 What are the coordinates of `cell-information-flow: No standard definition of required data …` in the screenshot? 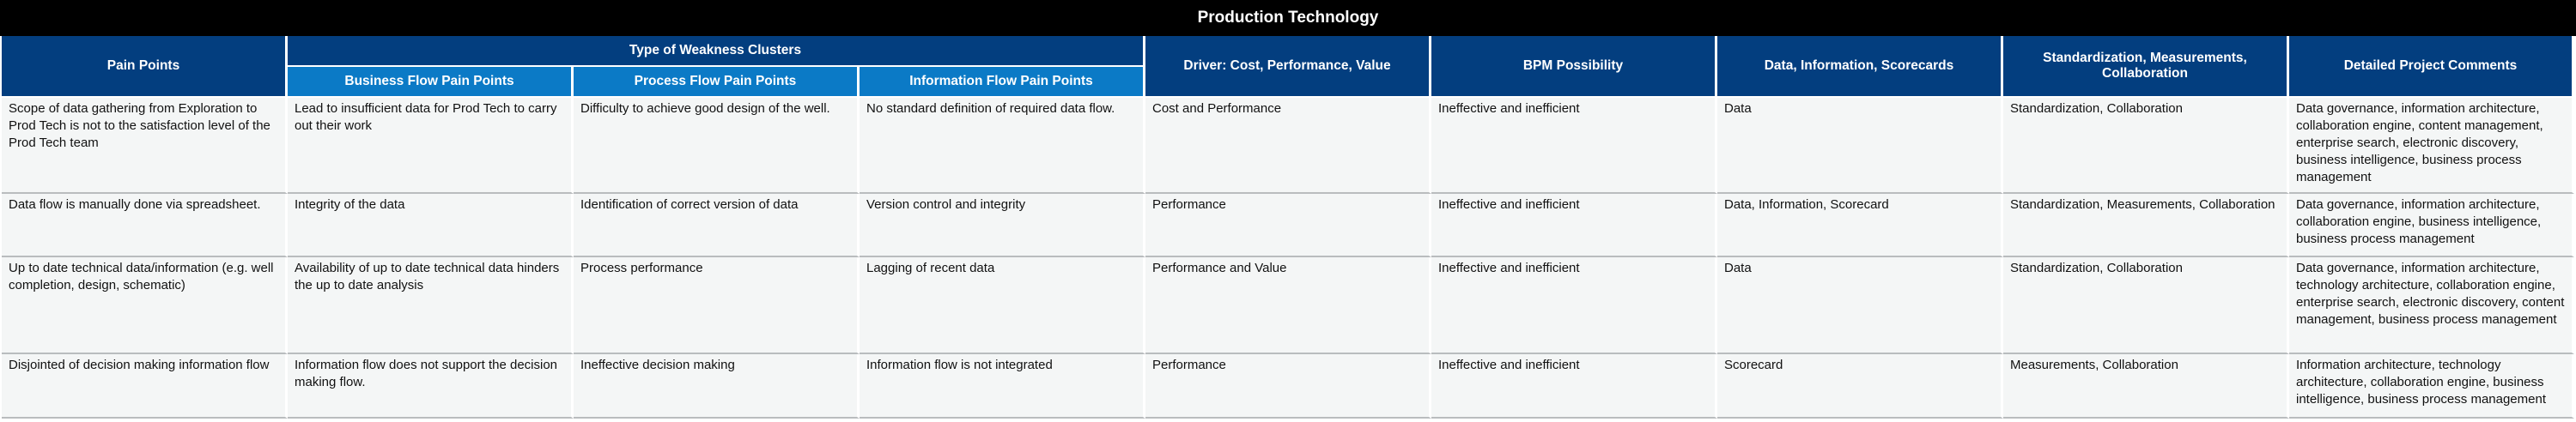 It's located at (1002, 146).